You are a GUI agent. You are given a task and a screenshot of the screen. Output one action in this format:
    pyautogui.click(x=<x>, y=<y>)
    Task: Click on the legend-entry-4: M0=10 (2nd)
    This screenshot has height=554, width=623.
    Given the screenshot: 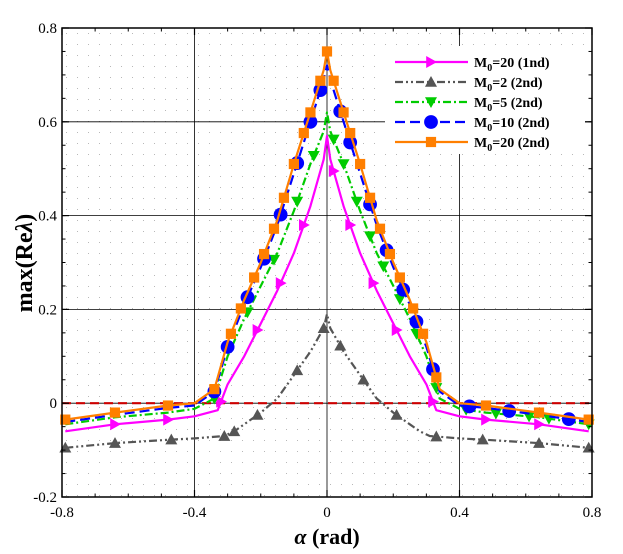 What is the action you would take?
    pyautogui.click(x=472, y=124)
    